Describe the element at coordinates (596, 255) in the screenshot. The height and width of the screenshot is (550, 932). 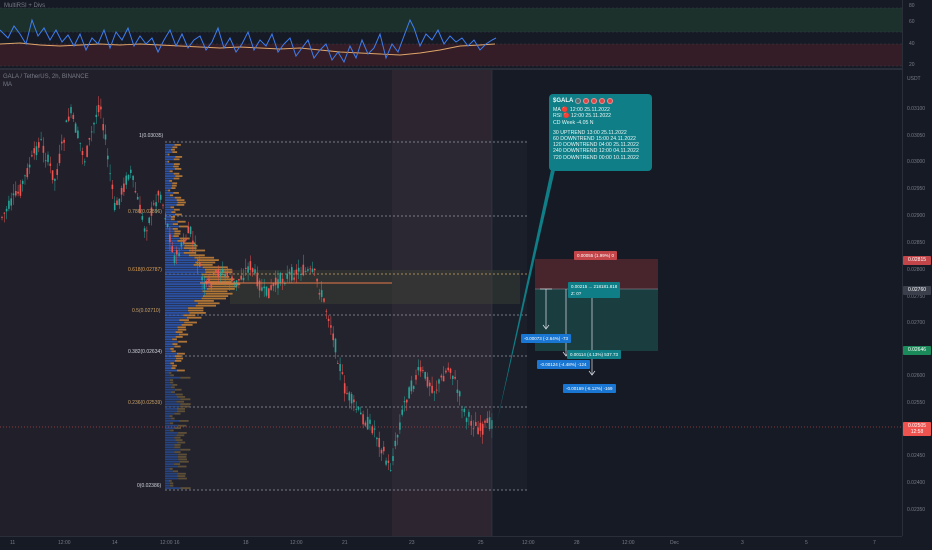
I see `stop-badge: 0.00055 (1.99%) 0` at that location.